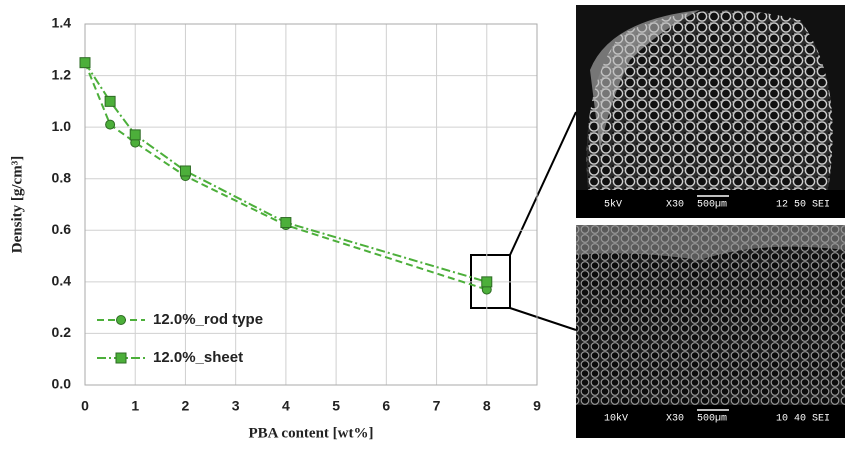 This screenshot has width=845, height=451. Describe the element at coordinates (537, 406) in the screenshot. I see `x-tick-label: 9` at that location.